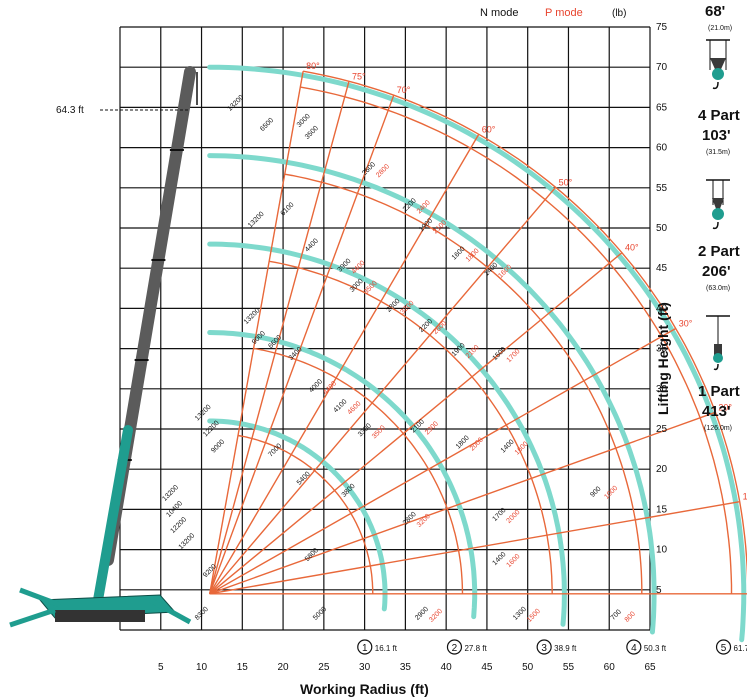 The width and height of the screenshot is (747, 700). Describe the element at coordinates (304, 121) in the screenshot. I see `capacity-n-label: 3000` at that location.